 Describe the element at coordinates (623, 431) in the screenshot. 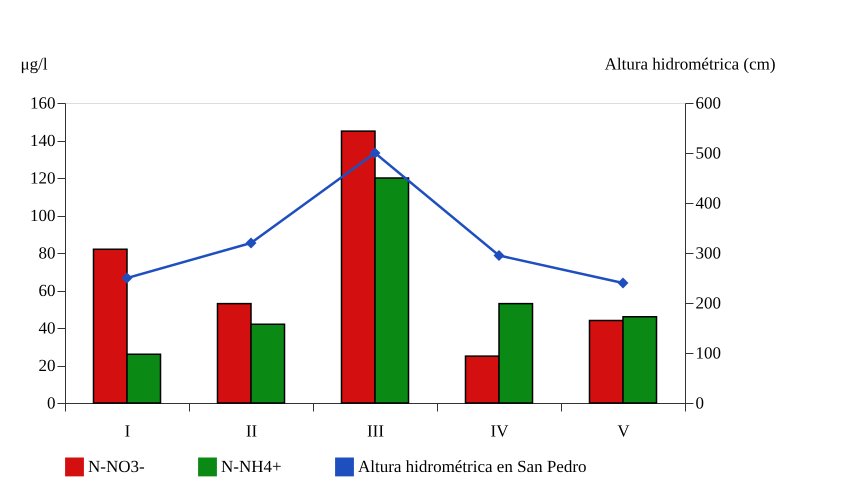

I see `x-tick-label: V` at that location.